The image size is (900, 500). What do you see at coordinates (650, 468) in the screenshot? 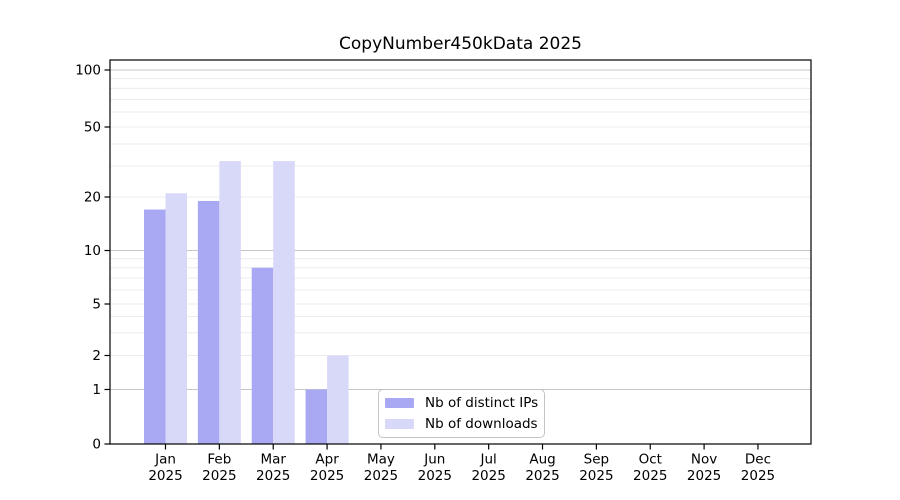
I see `x-tick-label-oct: Oct 2025` at bounding box center [650, 468].